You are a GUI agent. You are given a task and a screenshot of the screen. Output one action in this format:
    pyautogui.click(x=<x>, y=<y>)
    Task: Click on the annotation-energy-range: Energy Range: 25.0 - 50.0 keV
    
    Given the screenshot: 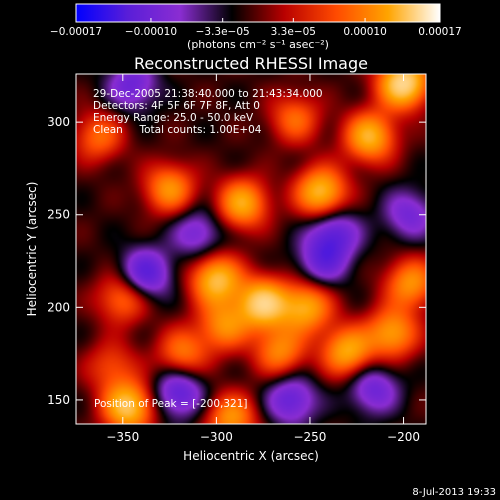 What is the action you would take?
    pyautogui.click(x=173, y=118)
    